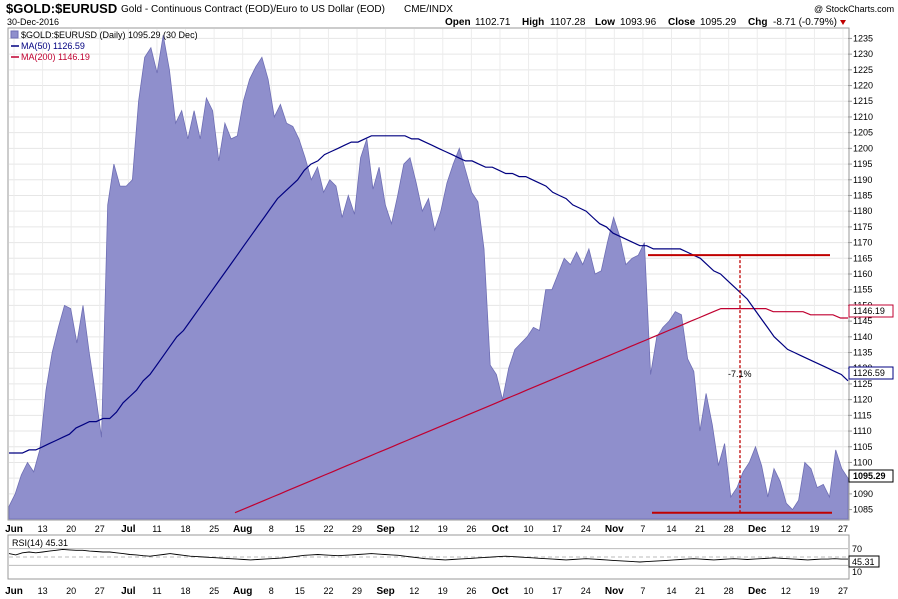 The height and width of the screenshot is (599, 898). What do you see at coordinates (242, 591) in the screenshot?
I see `rsi-x-tick-label: Aug` at bounding box center [242, 591].